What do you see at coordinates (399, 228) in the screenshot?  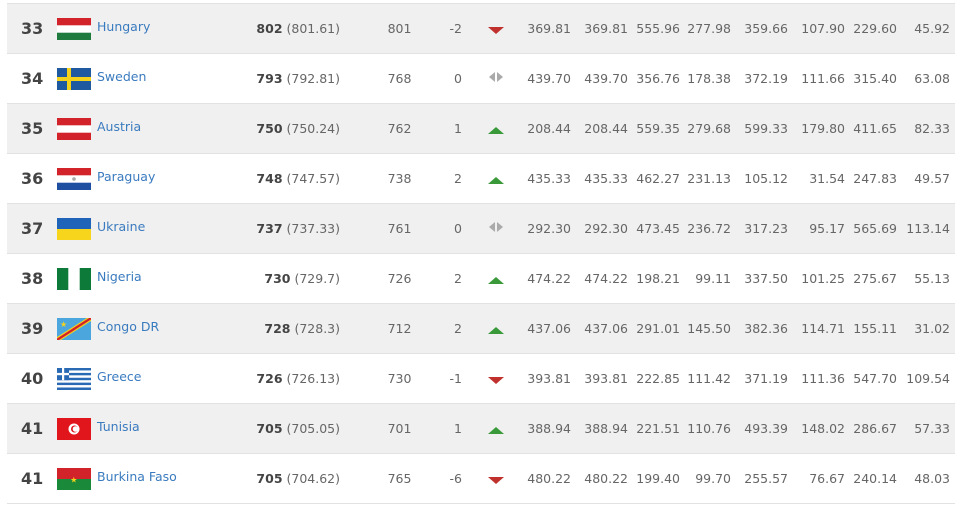 I see `previous-points: 761` at bounding box center [399, 228].